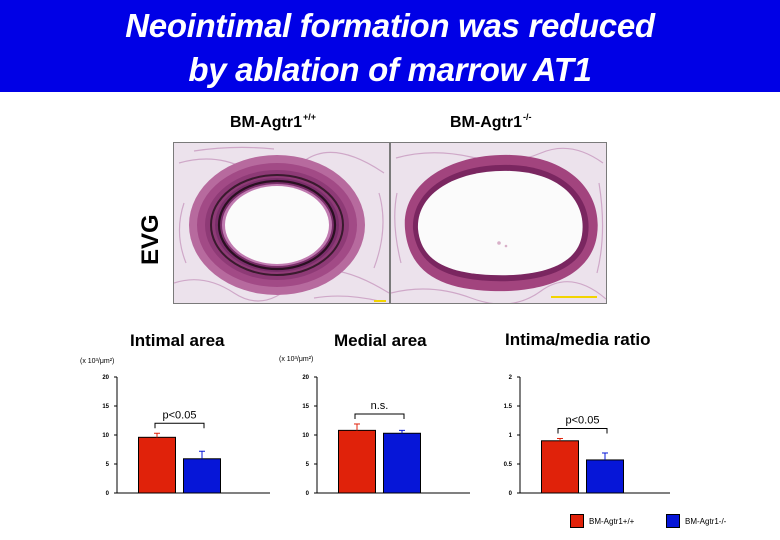 The width and height of the screenshot is (780, 540). I want to click on histology-image-knockout, so click(498, 223).